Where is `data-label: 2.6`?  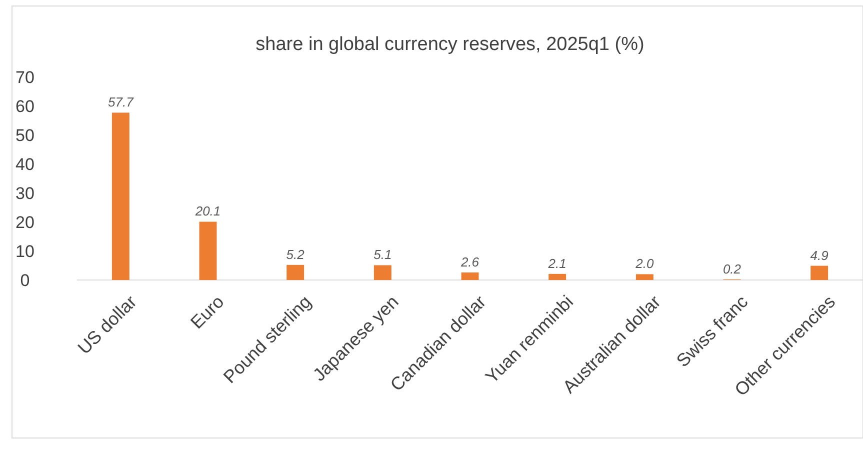
data-label: 2.6 is located at coordinates (470, 262).